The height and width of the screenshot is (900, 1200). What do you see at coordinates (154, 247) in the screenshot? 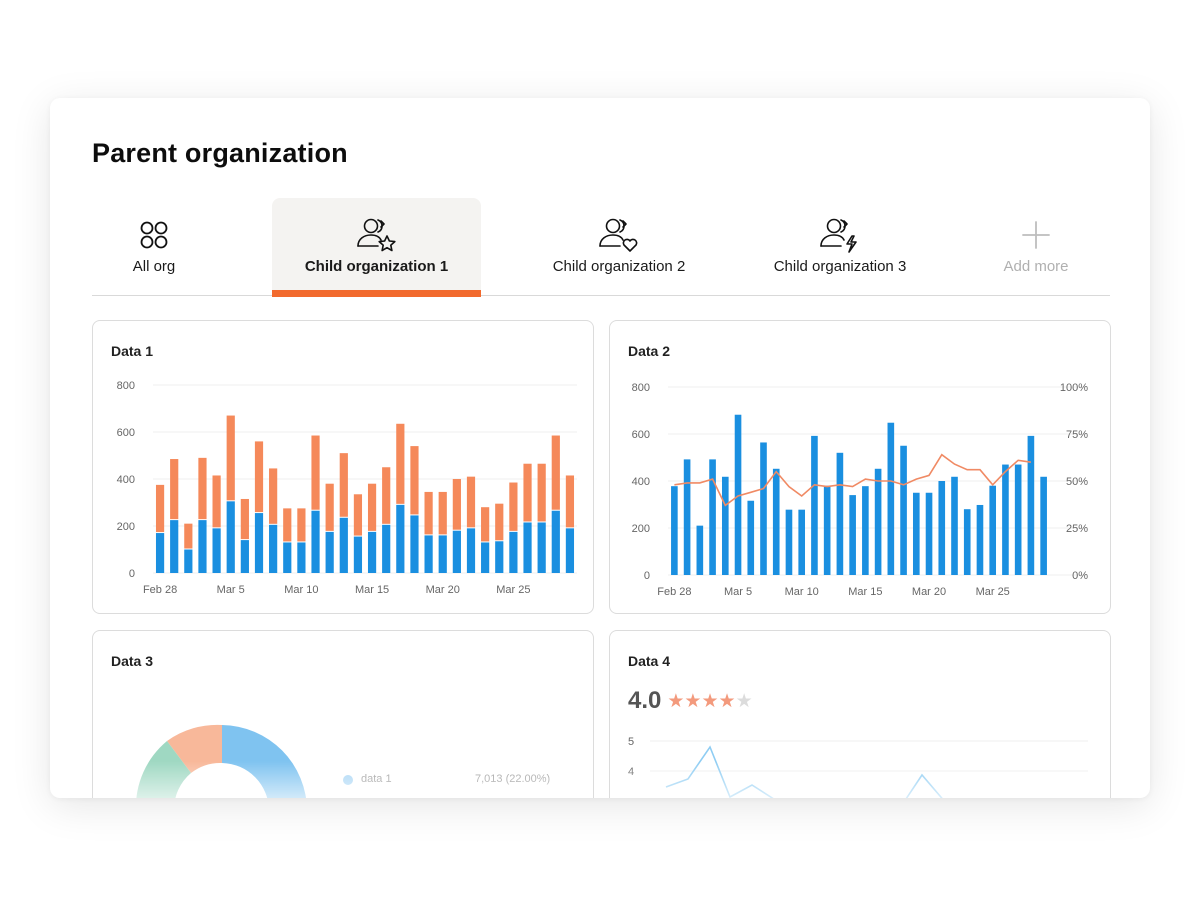
I see `tab-all-org: All org` at bounding box center [154, 247].